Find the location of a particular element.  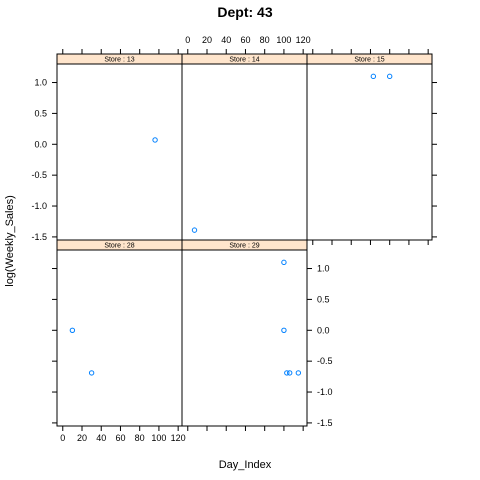

x-top-tick-label-5: 100 is located at coordinates (283, 40).